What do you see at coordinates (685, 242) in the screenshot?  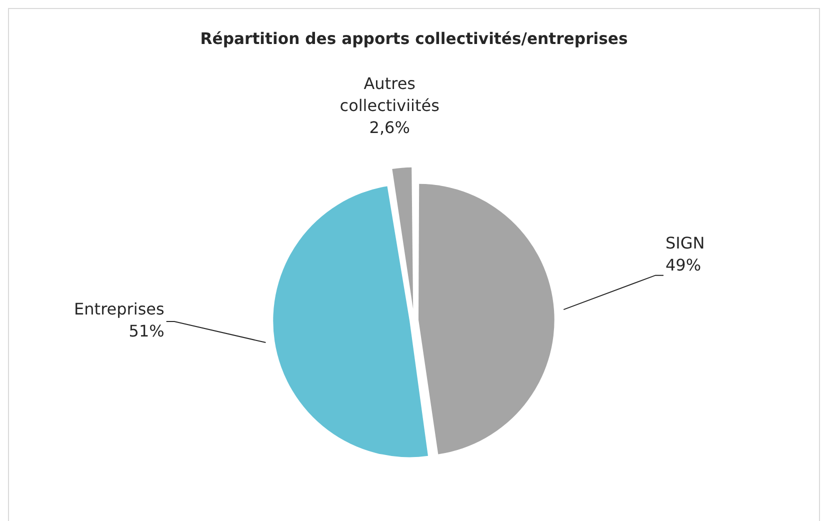 I see `slice-label: SIGN` at bounding box center [685, 242].